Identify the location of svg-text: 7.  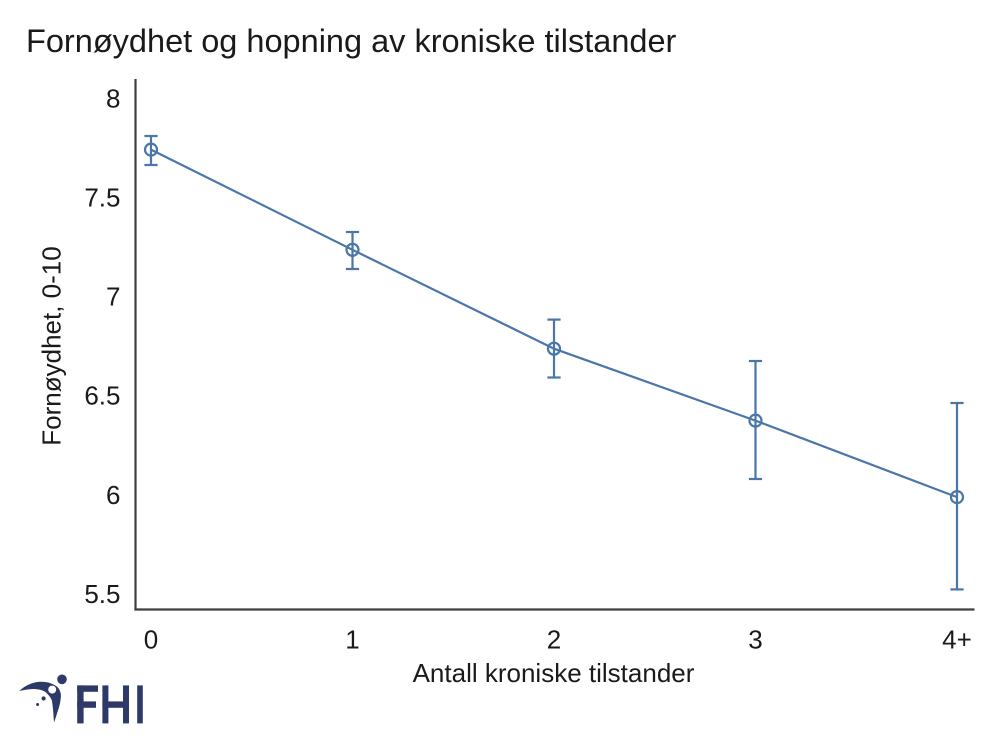
(113, 297).